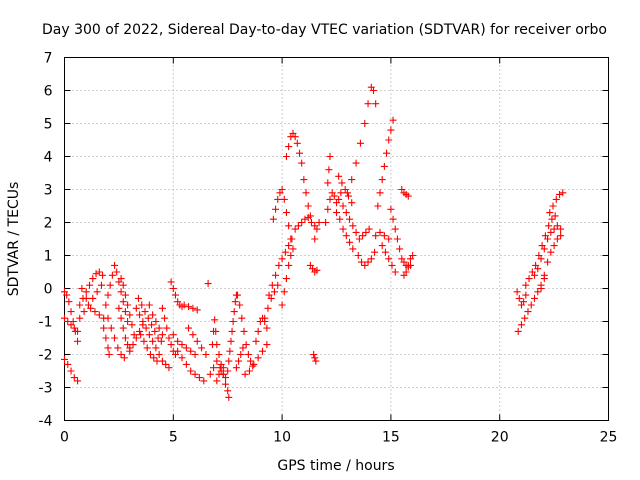 This screenshot has height=480, width=640. Describe the element at coordinates (46, 323) in the screenshot. I see `y-tick-label: -1` at that location.